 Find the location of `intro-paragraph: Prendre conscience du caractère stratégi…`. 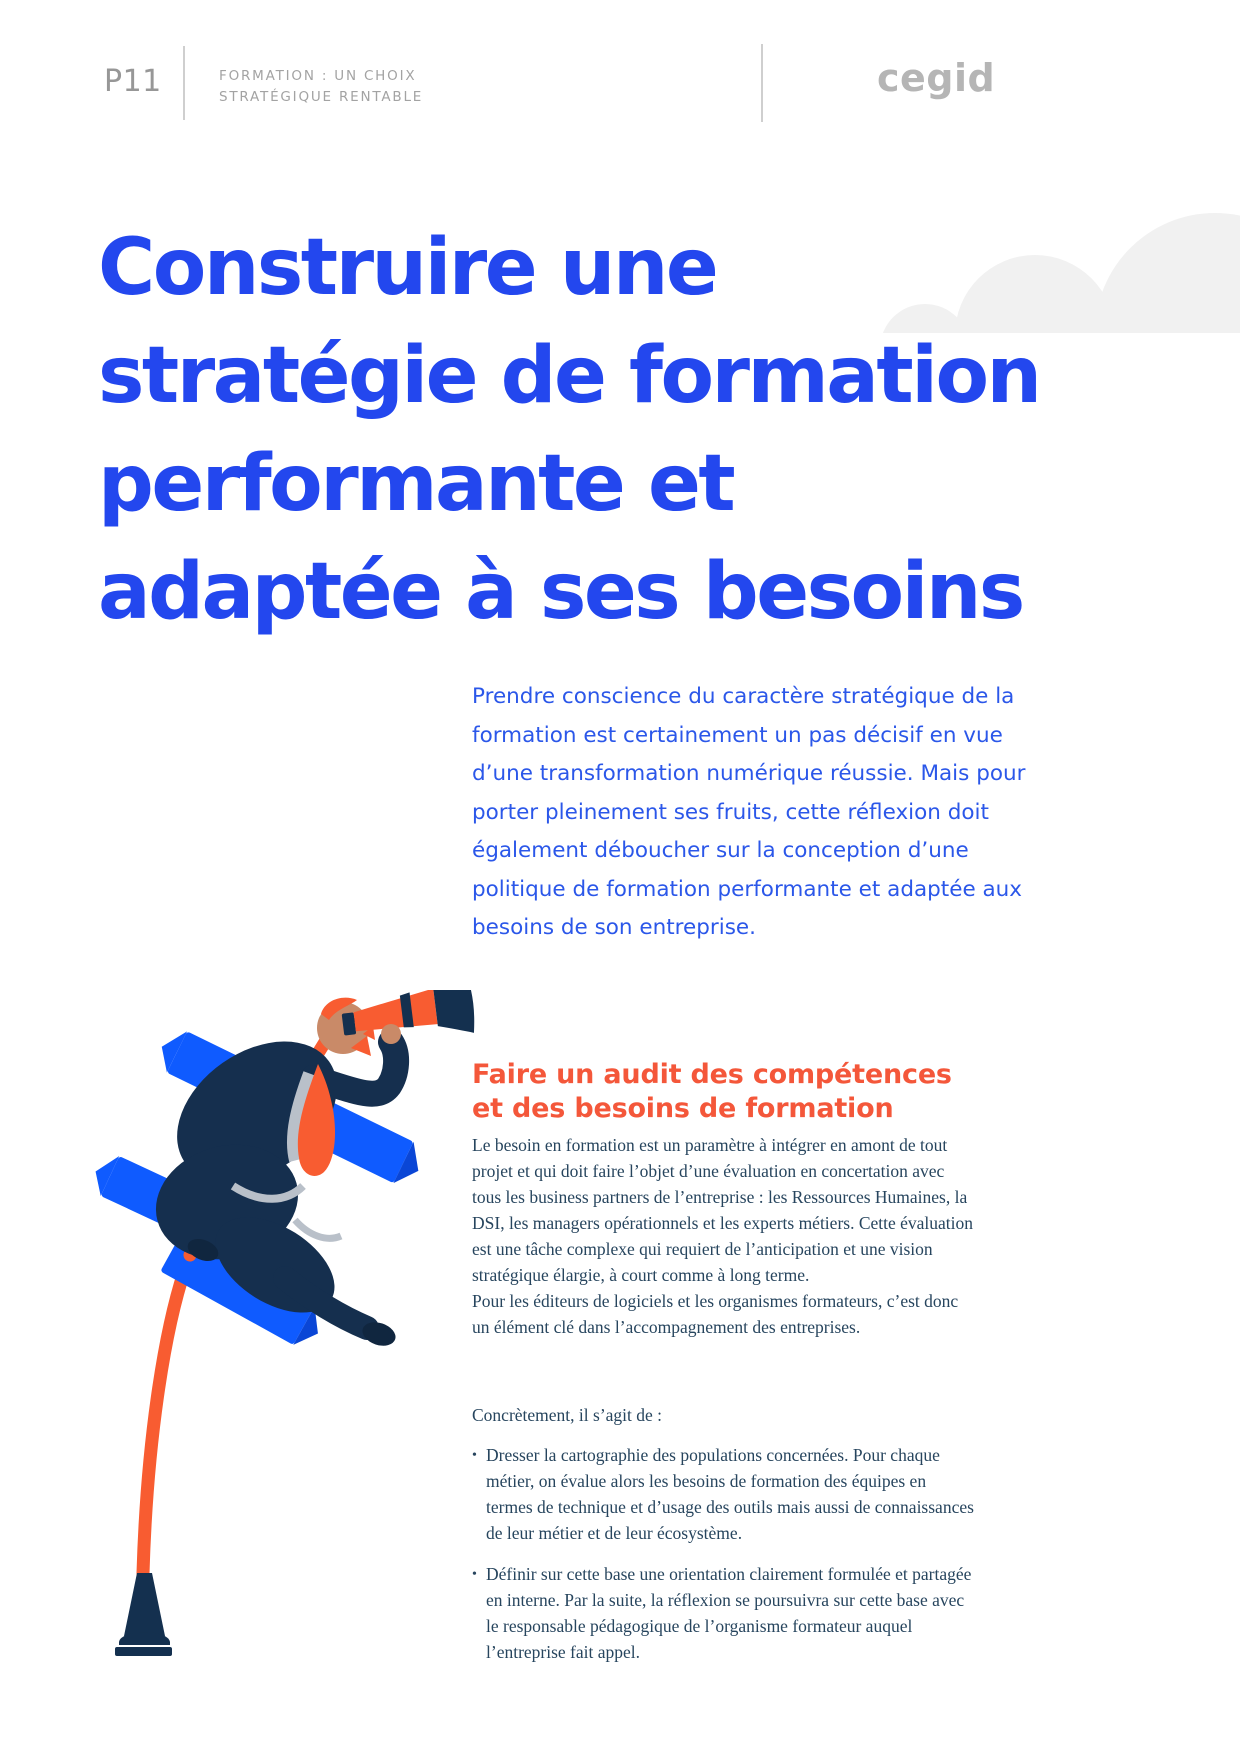

intro-paragraph: Prendre conscience du caractère stratégi… is located at coordinates (749, 812).